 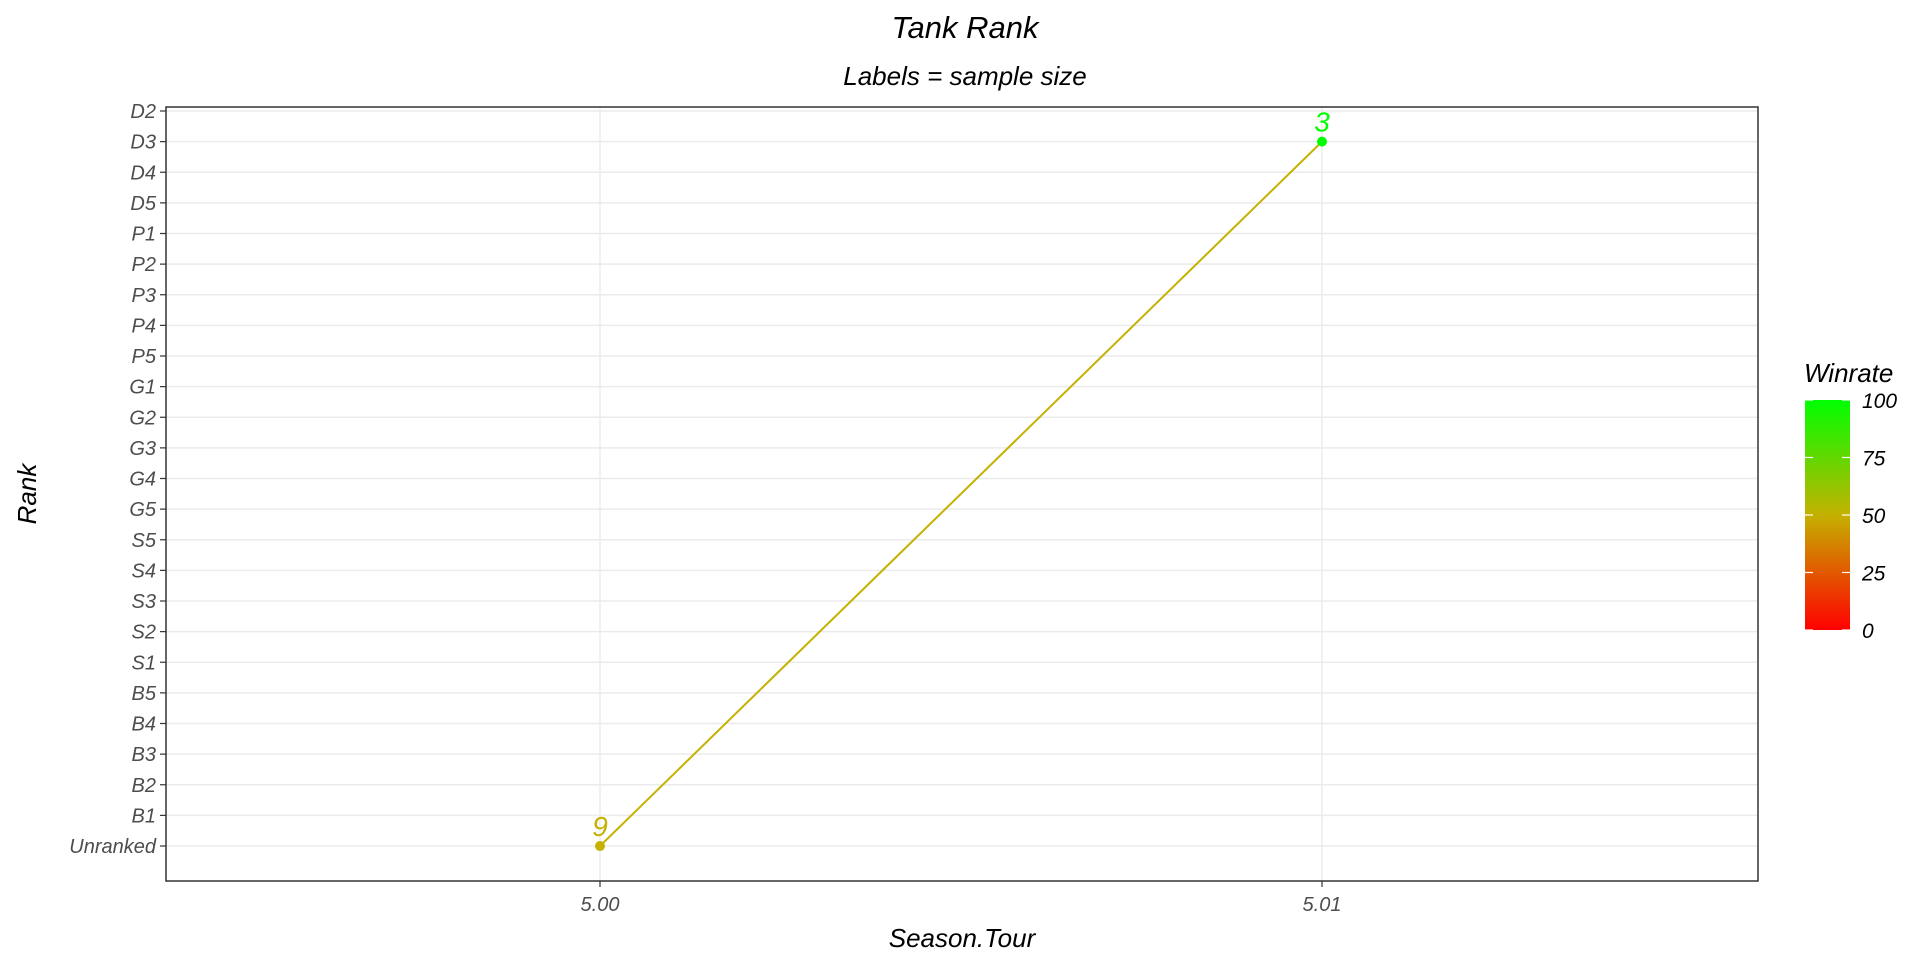 I want to click on data-label: 9, so click(x=600, y=826).